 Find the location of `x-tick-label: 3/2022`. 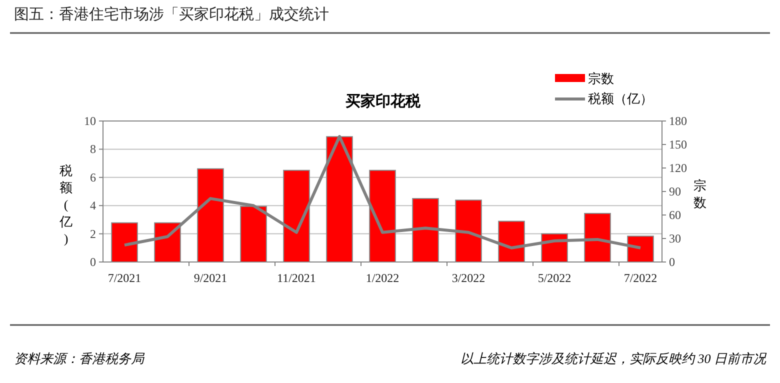

x-tick-label: 3/2022 is located at coordinates (469, 278).